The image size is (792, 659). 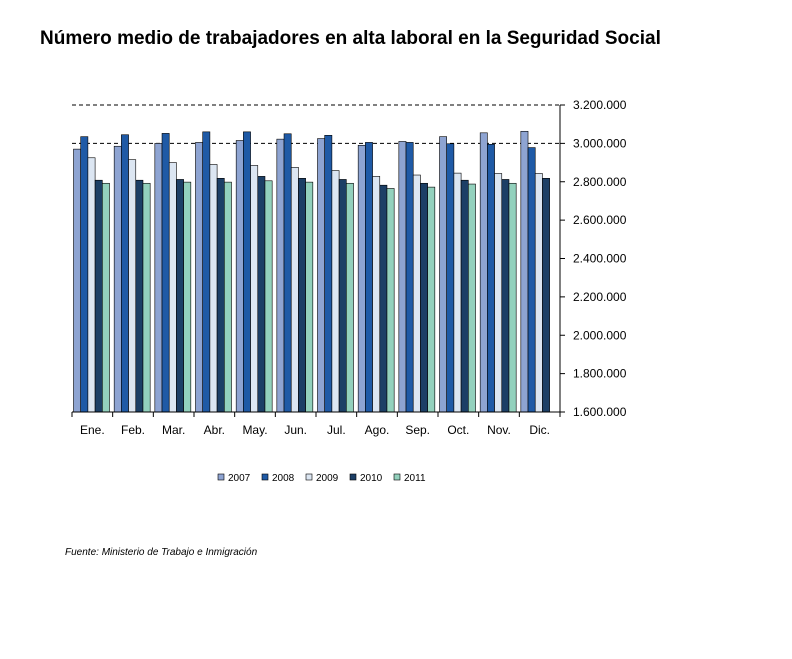 What do you see at coordinates (295, 430) in the screenshot?
I see `x-tick-label: Jun.` at bounding box center [295, 430].